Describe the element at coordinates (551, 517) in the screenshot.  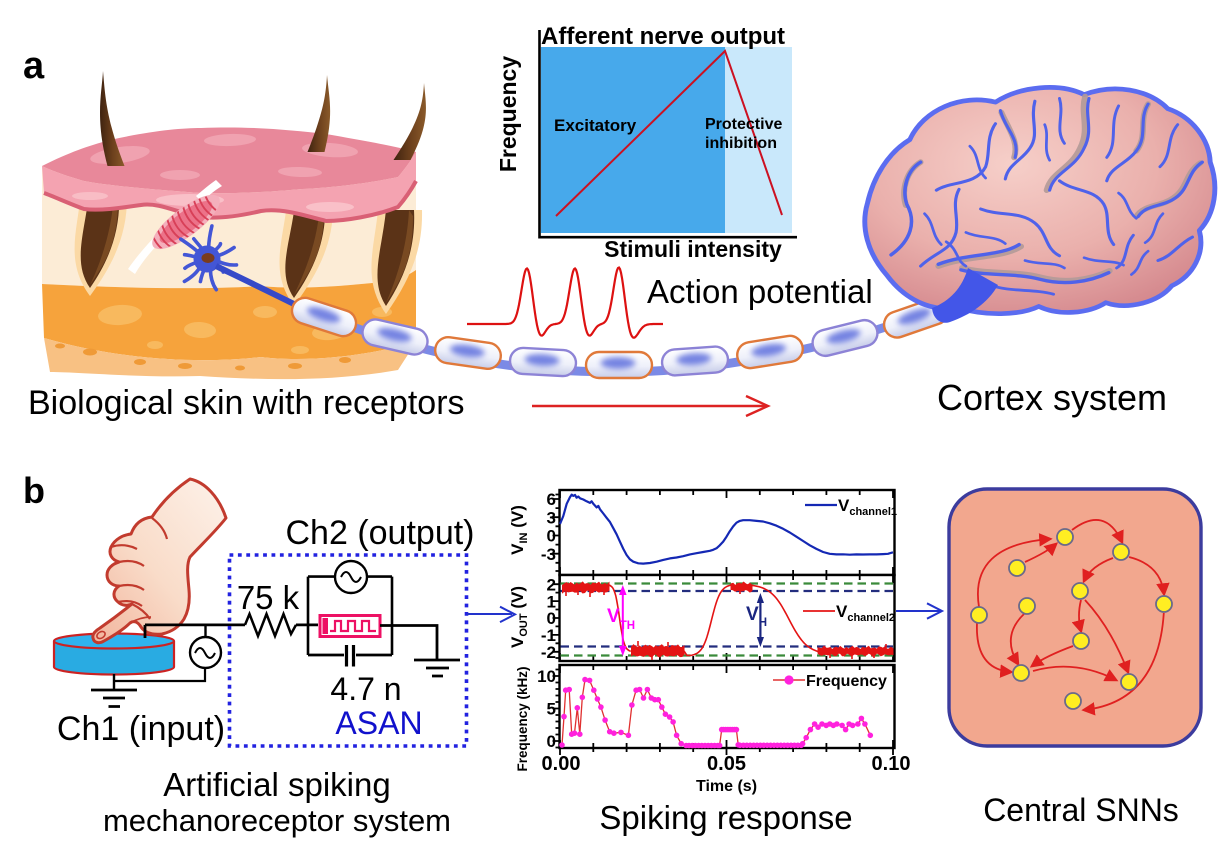
I see `svg-text: 3` at that location.